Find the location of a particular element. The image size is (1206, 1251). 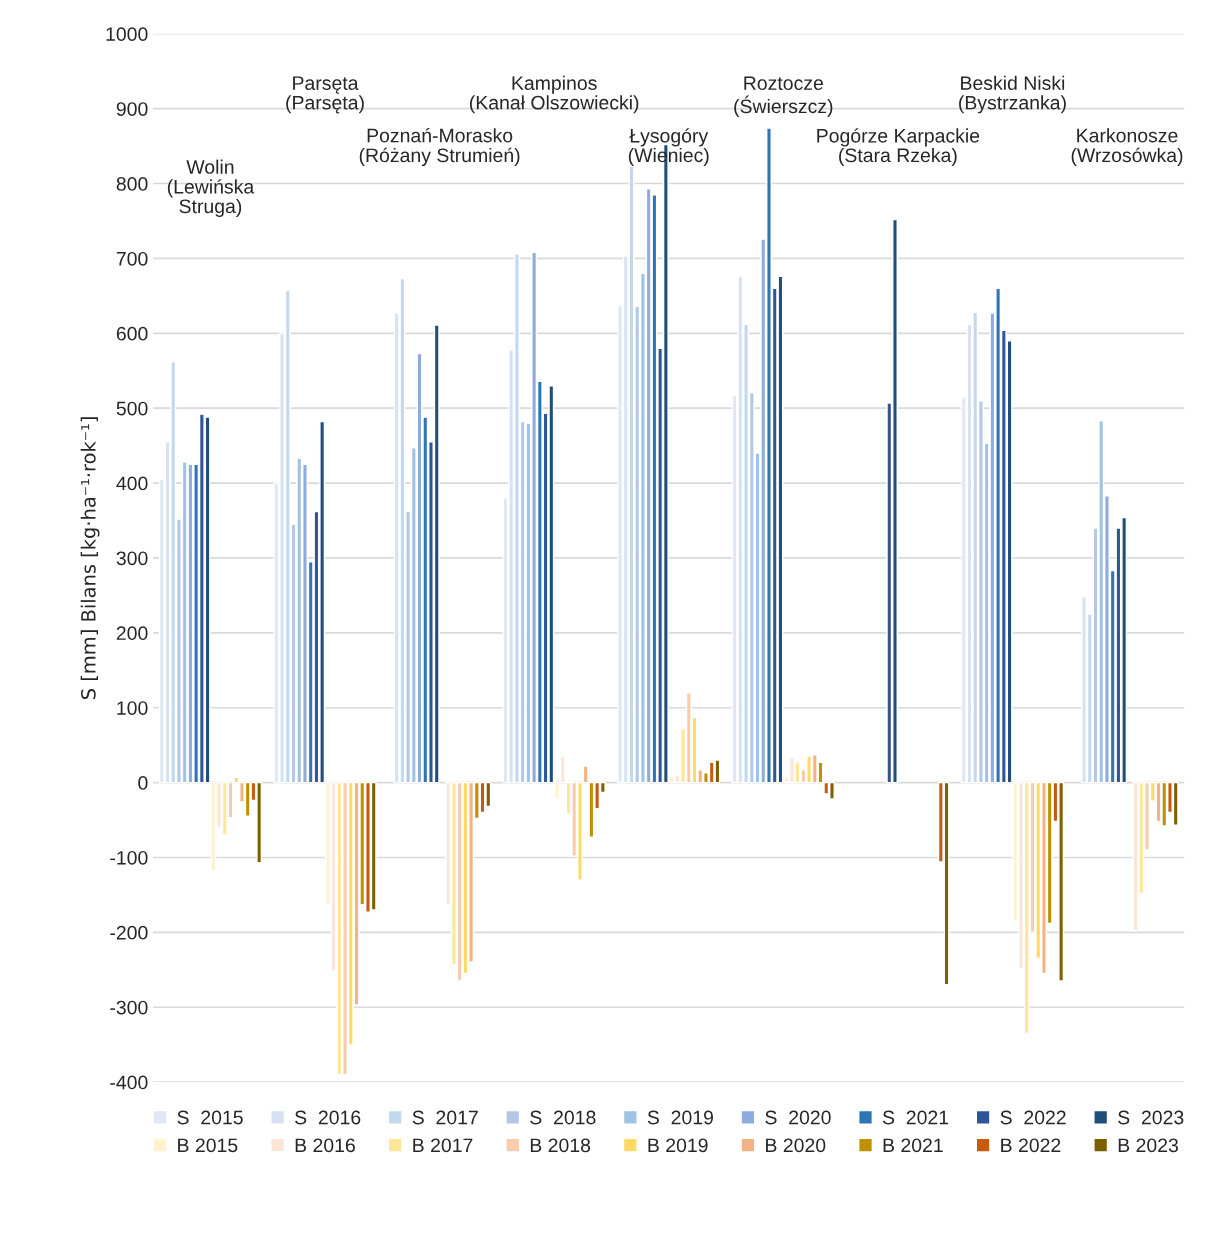

legend-label: B 2020 is located at coordinates (796, 1145).